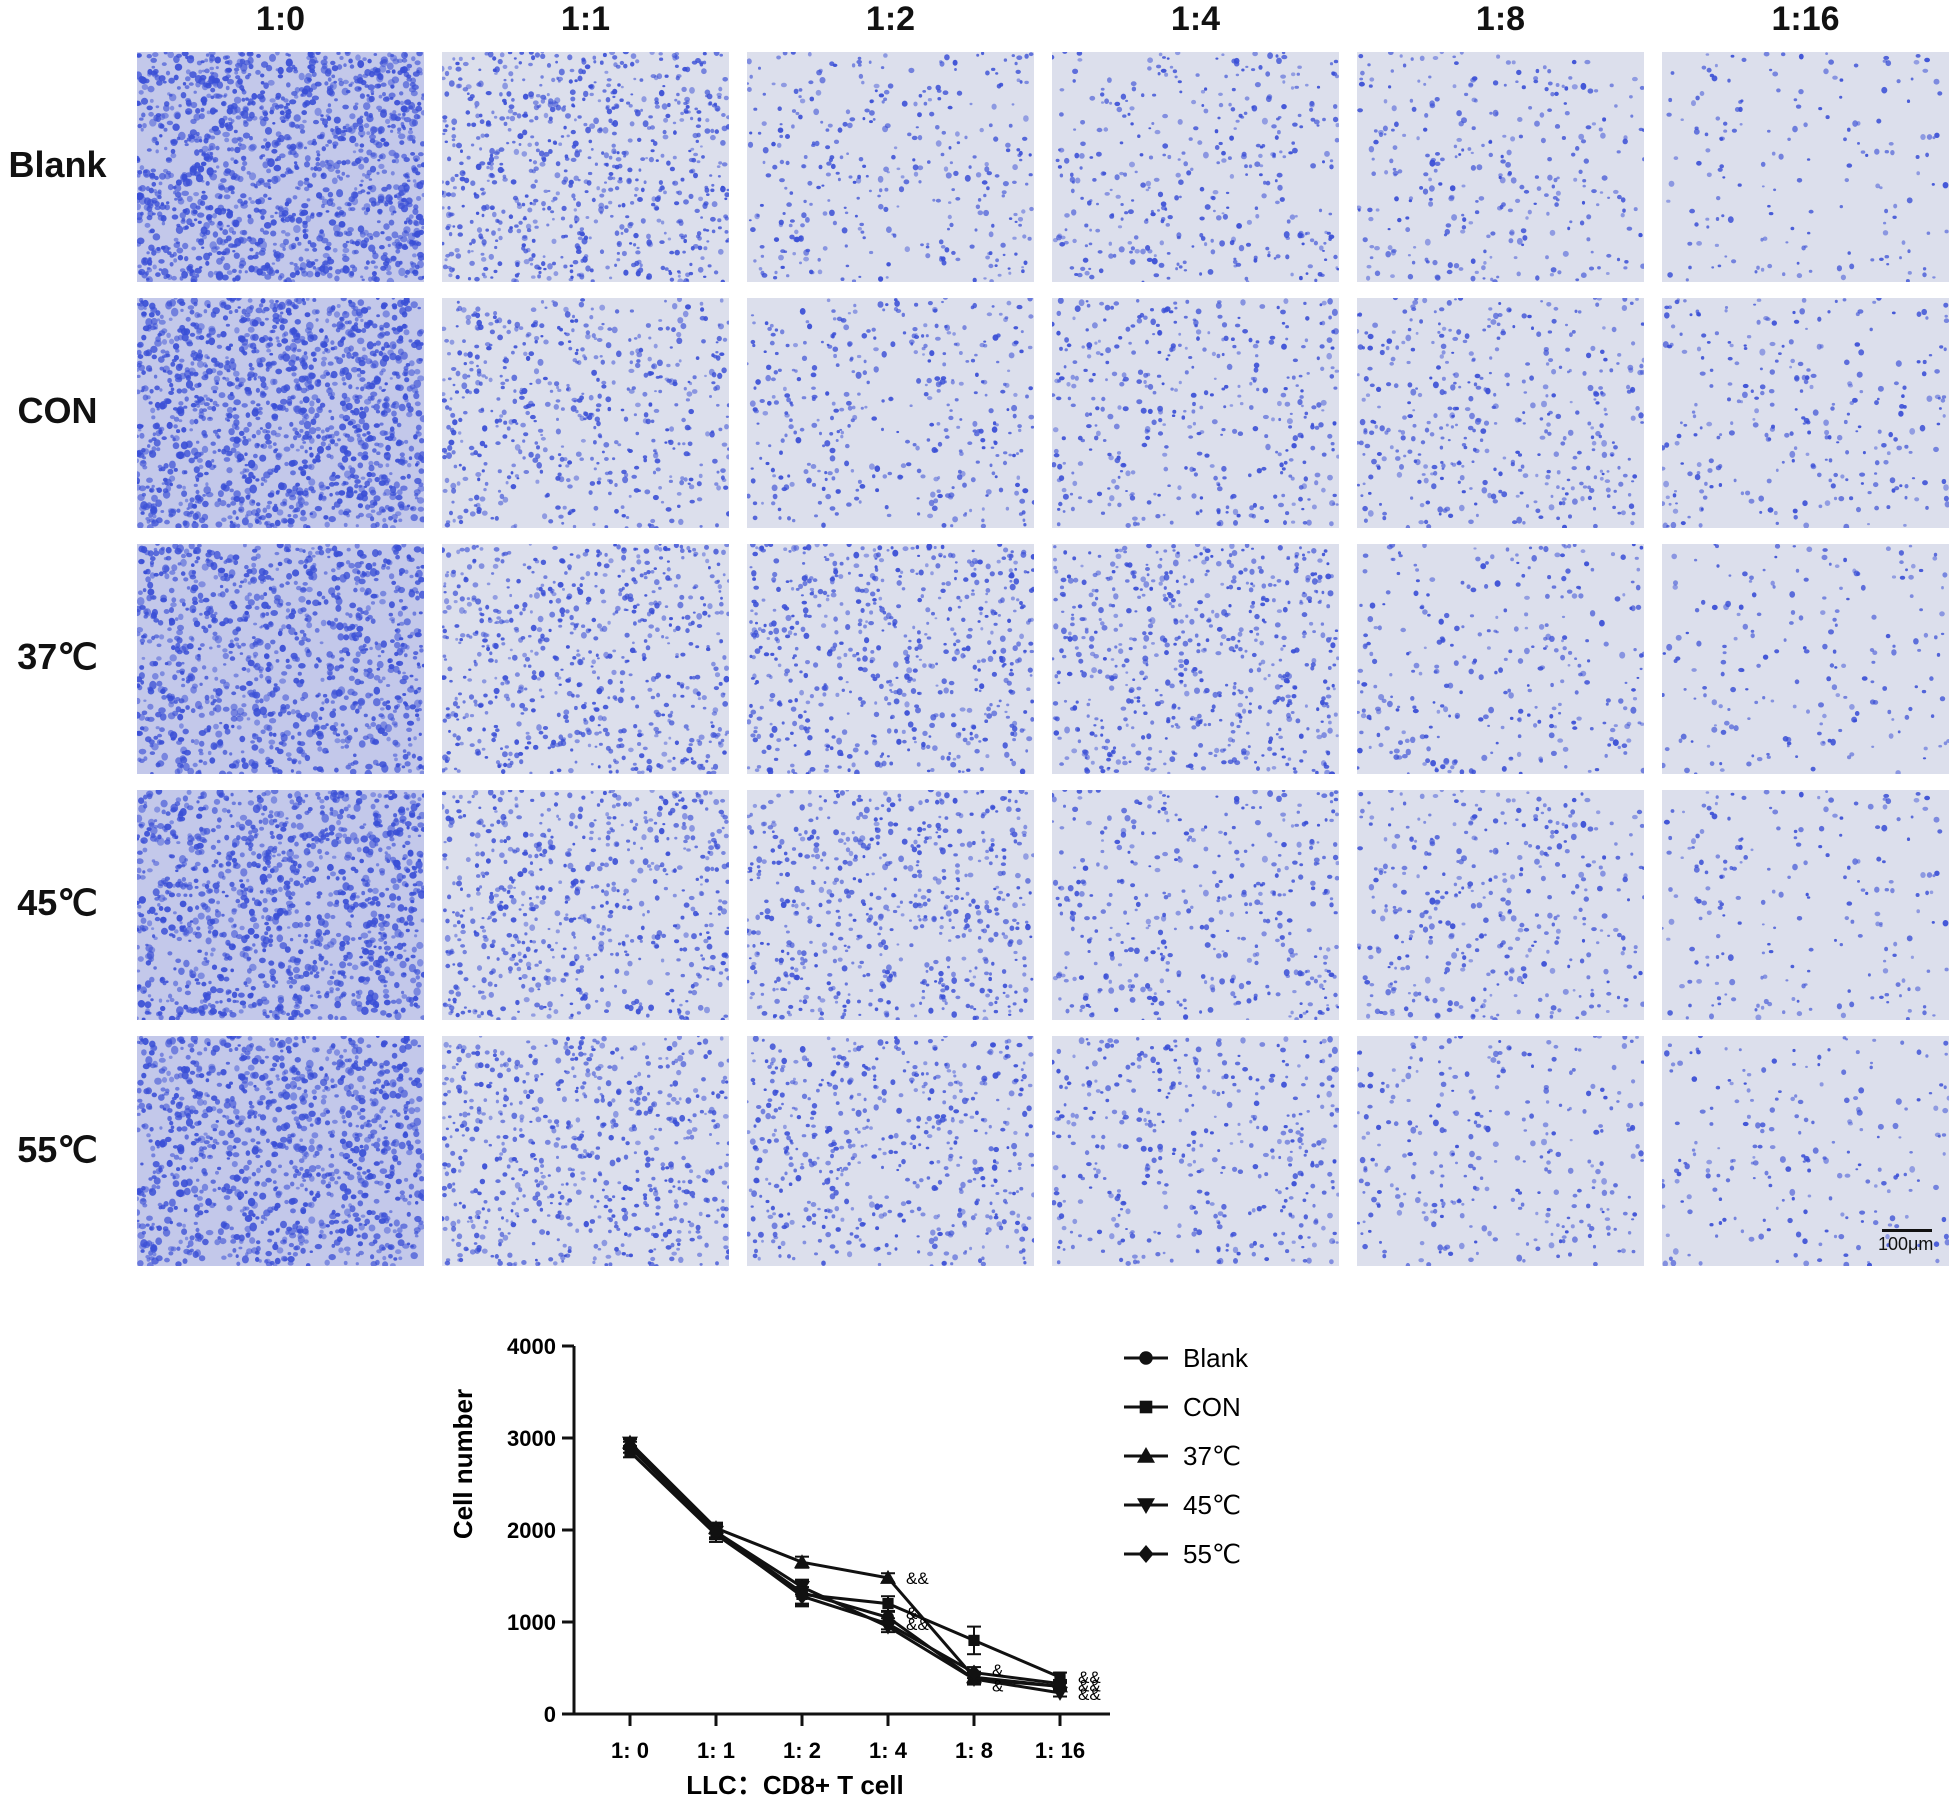  I want to click on x-tick-label: 1: 16, so click(1060, 1750).